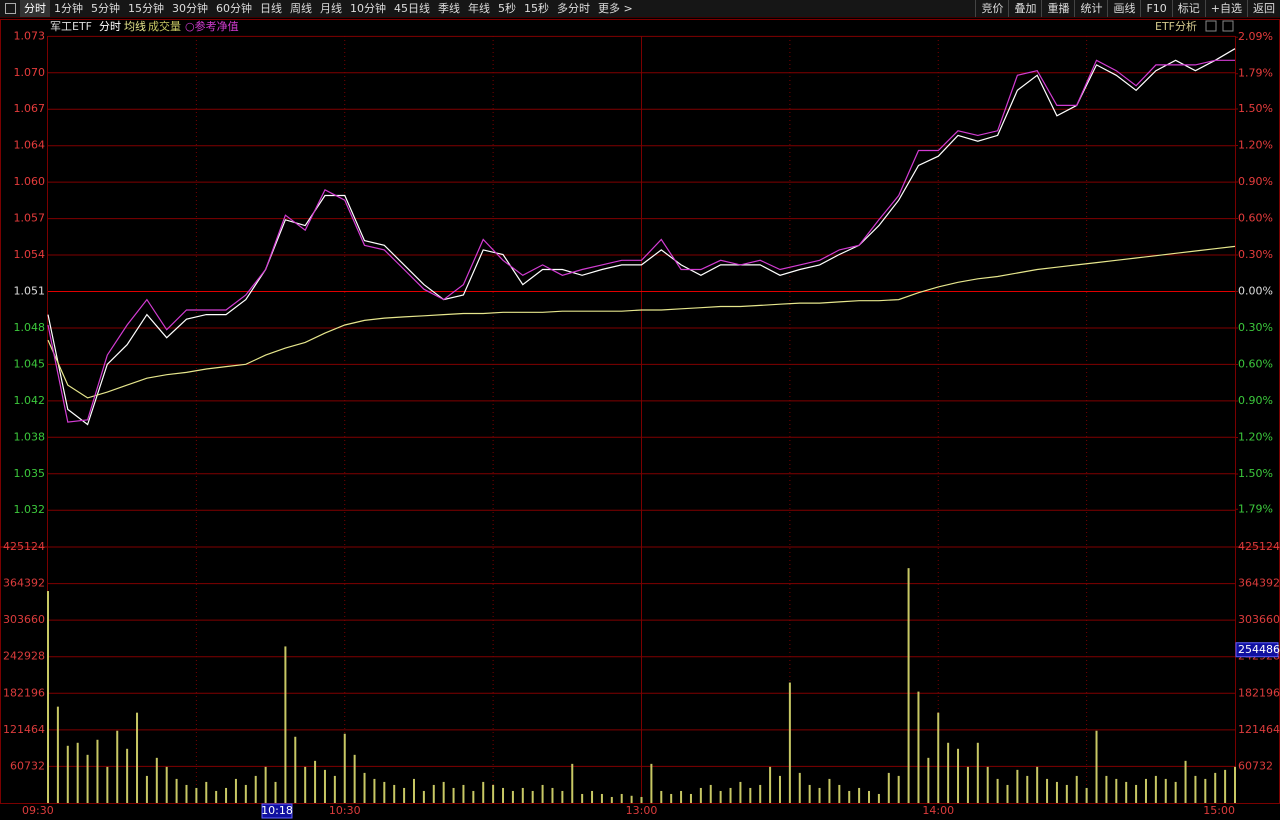 The image size is (1280, 820). Describe the element at coordinates (30, 400) in the screenshot. I see `y-tick-label: 1.042` at that location.